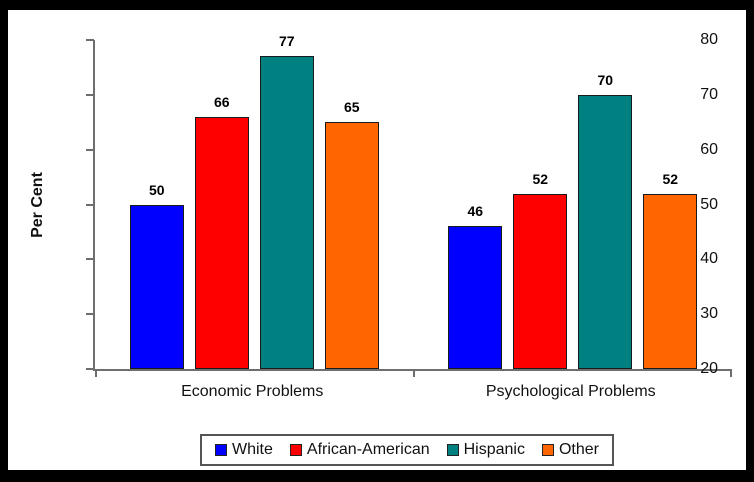 This screenshot has width=754, height=482. I want to click on legend-item: White, so click(244, 450).